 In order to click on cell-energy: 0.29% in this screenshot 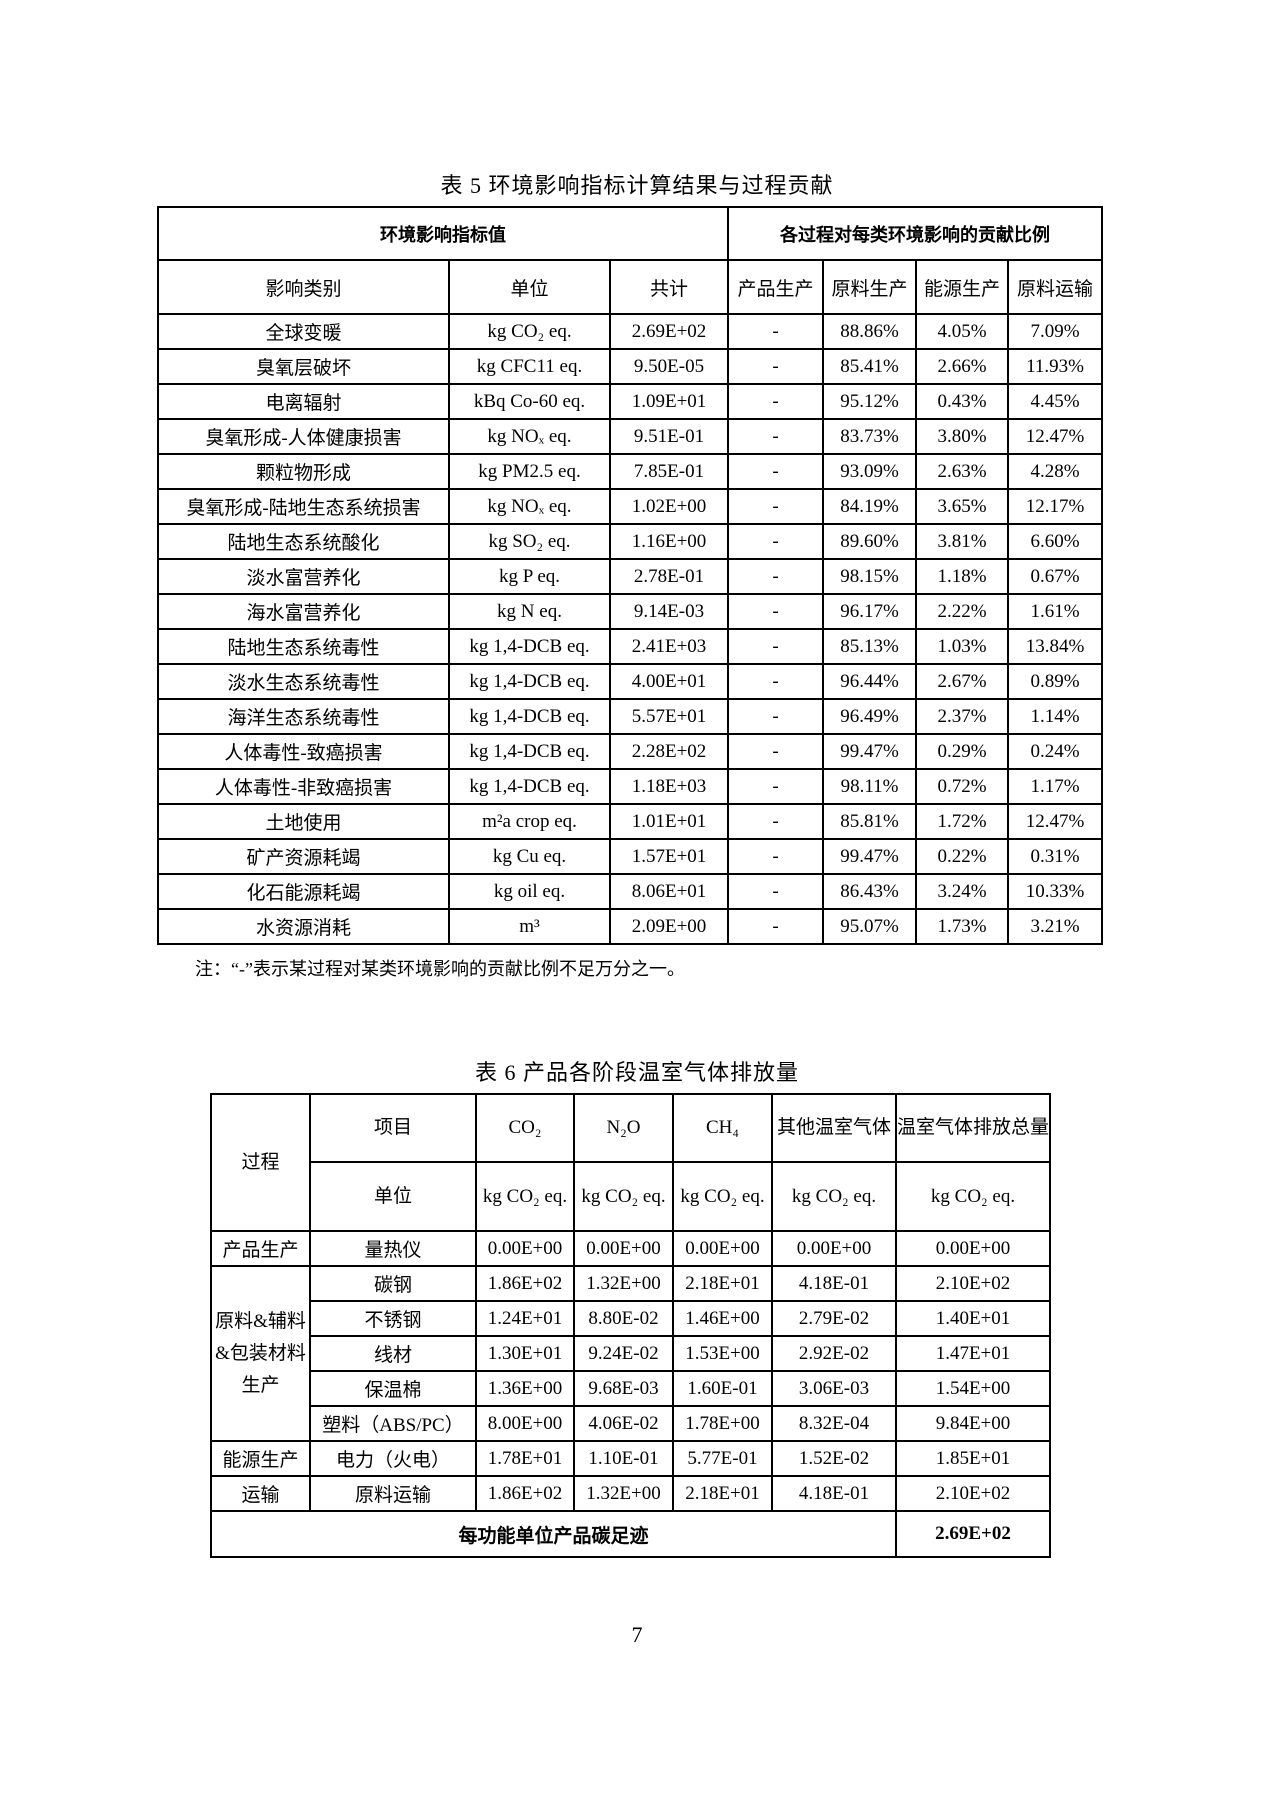, I will do `click(962, 751)`.